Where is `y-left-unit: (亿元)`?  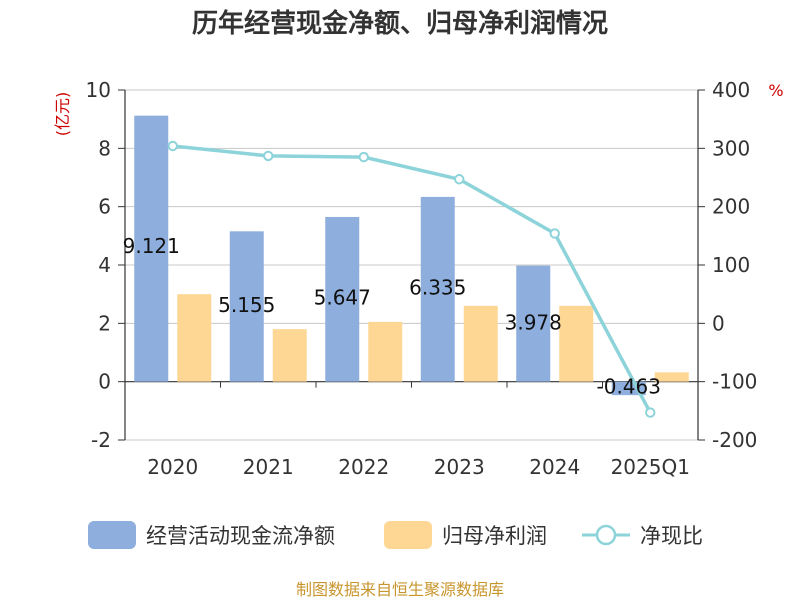
y-left-unit: (亿元) is located at coordinates (62, 114).